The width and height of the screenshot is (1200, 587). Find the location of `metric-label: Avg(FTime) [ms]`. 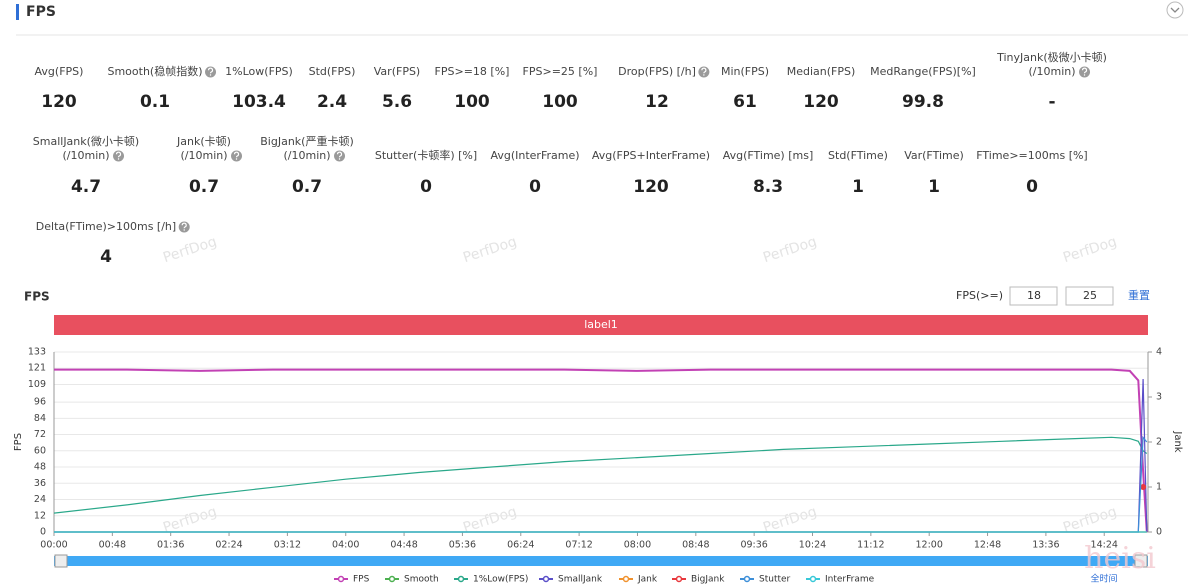

metric-label: Avg(FTime) [ms] is located at coordinates (768, 155).